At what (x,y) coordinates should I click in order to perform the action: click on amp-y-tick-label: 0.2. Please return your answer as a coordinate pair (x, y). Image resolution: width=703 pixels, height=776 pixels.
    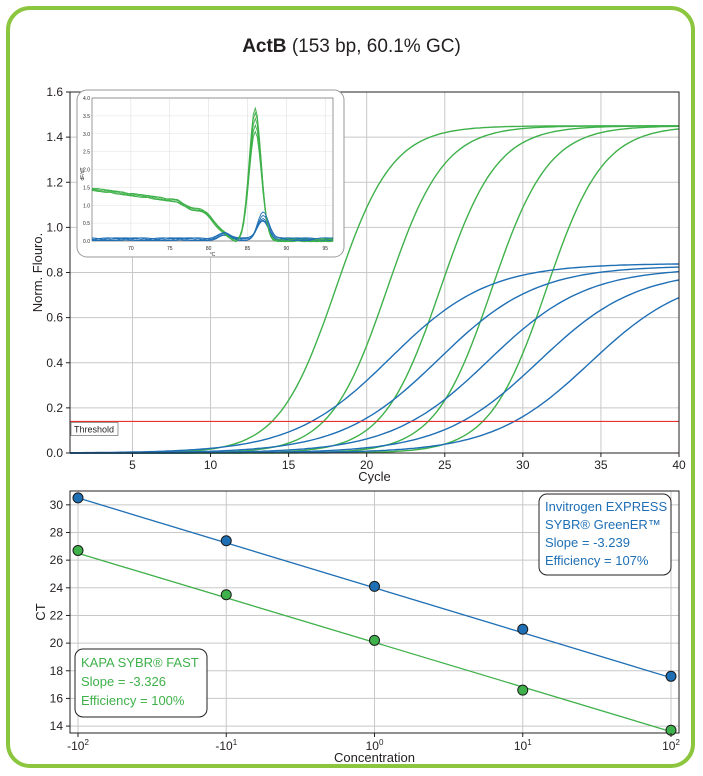
    Looking at the image, I should click on (54, 408).